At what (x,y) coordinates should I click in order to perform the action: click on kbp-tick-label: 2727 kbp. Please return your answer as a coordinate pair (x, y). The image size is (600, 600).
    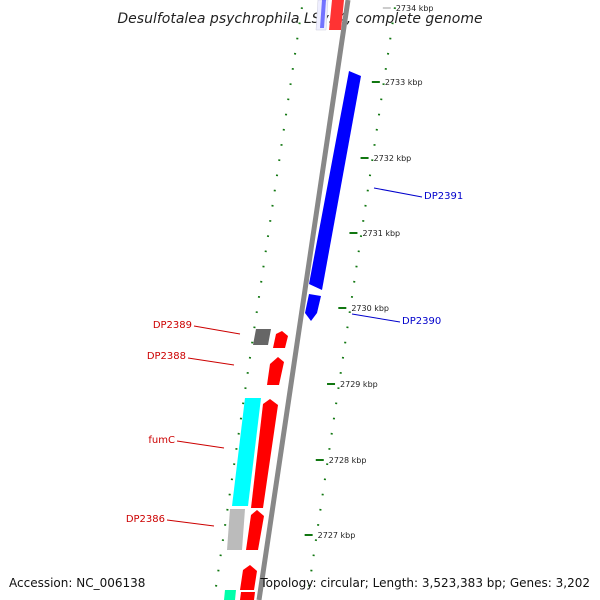
    Looking at the image, I should click on (337, 535).